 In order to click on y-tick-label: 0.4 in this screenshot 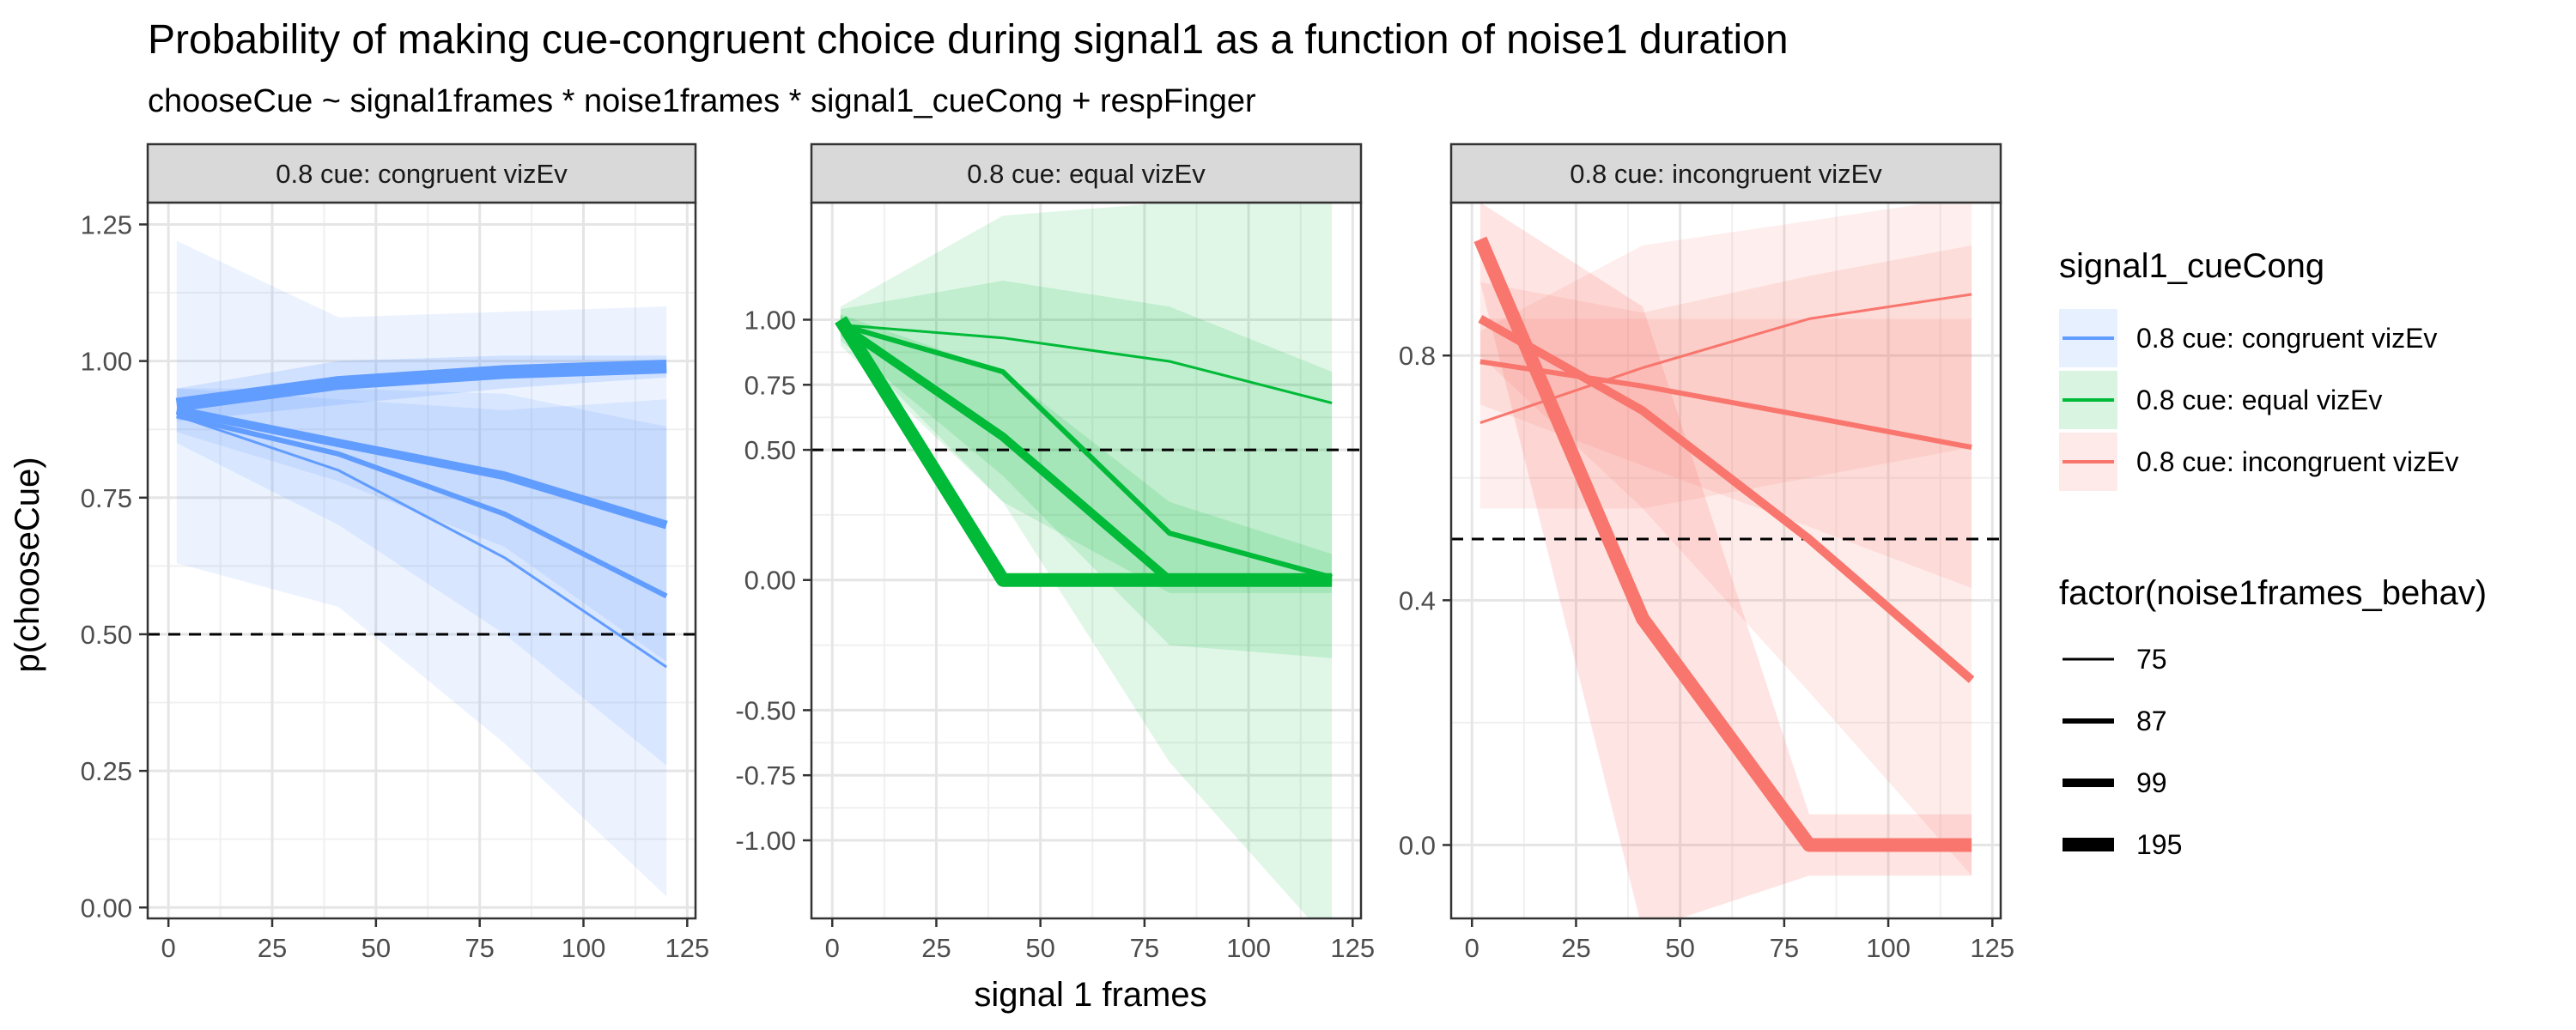, I will do `click(1418, 600)`.